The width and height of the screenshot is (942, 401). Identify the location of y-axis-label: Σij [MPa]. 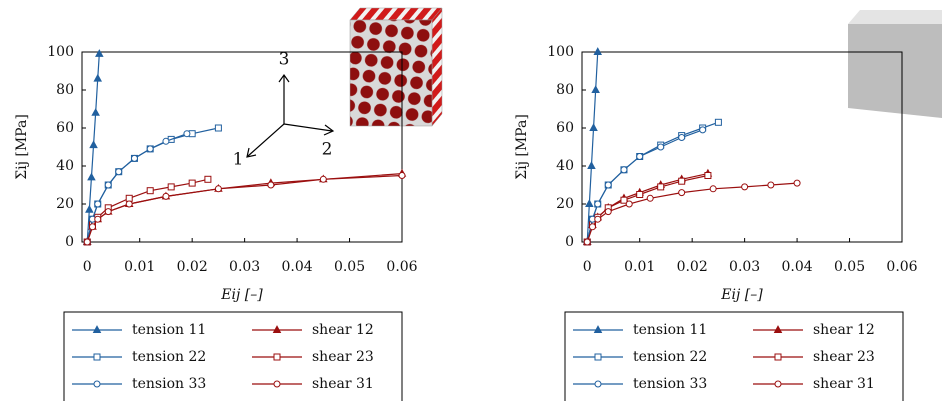
(22, 147).